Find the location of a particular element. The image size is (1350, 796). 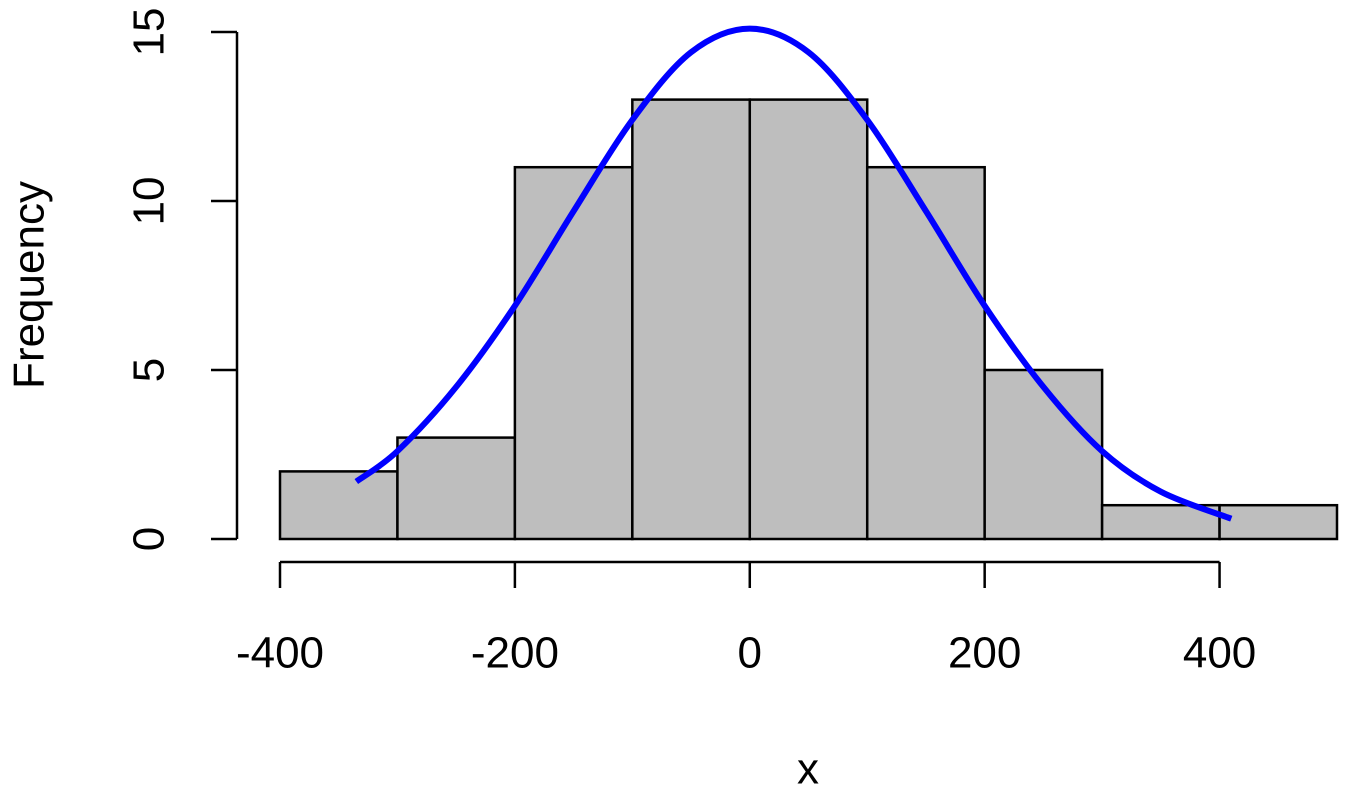

y-tick-label: 10 is located at coordinates (149, 201).